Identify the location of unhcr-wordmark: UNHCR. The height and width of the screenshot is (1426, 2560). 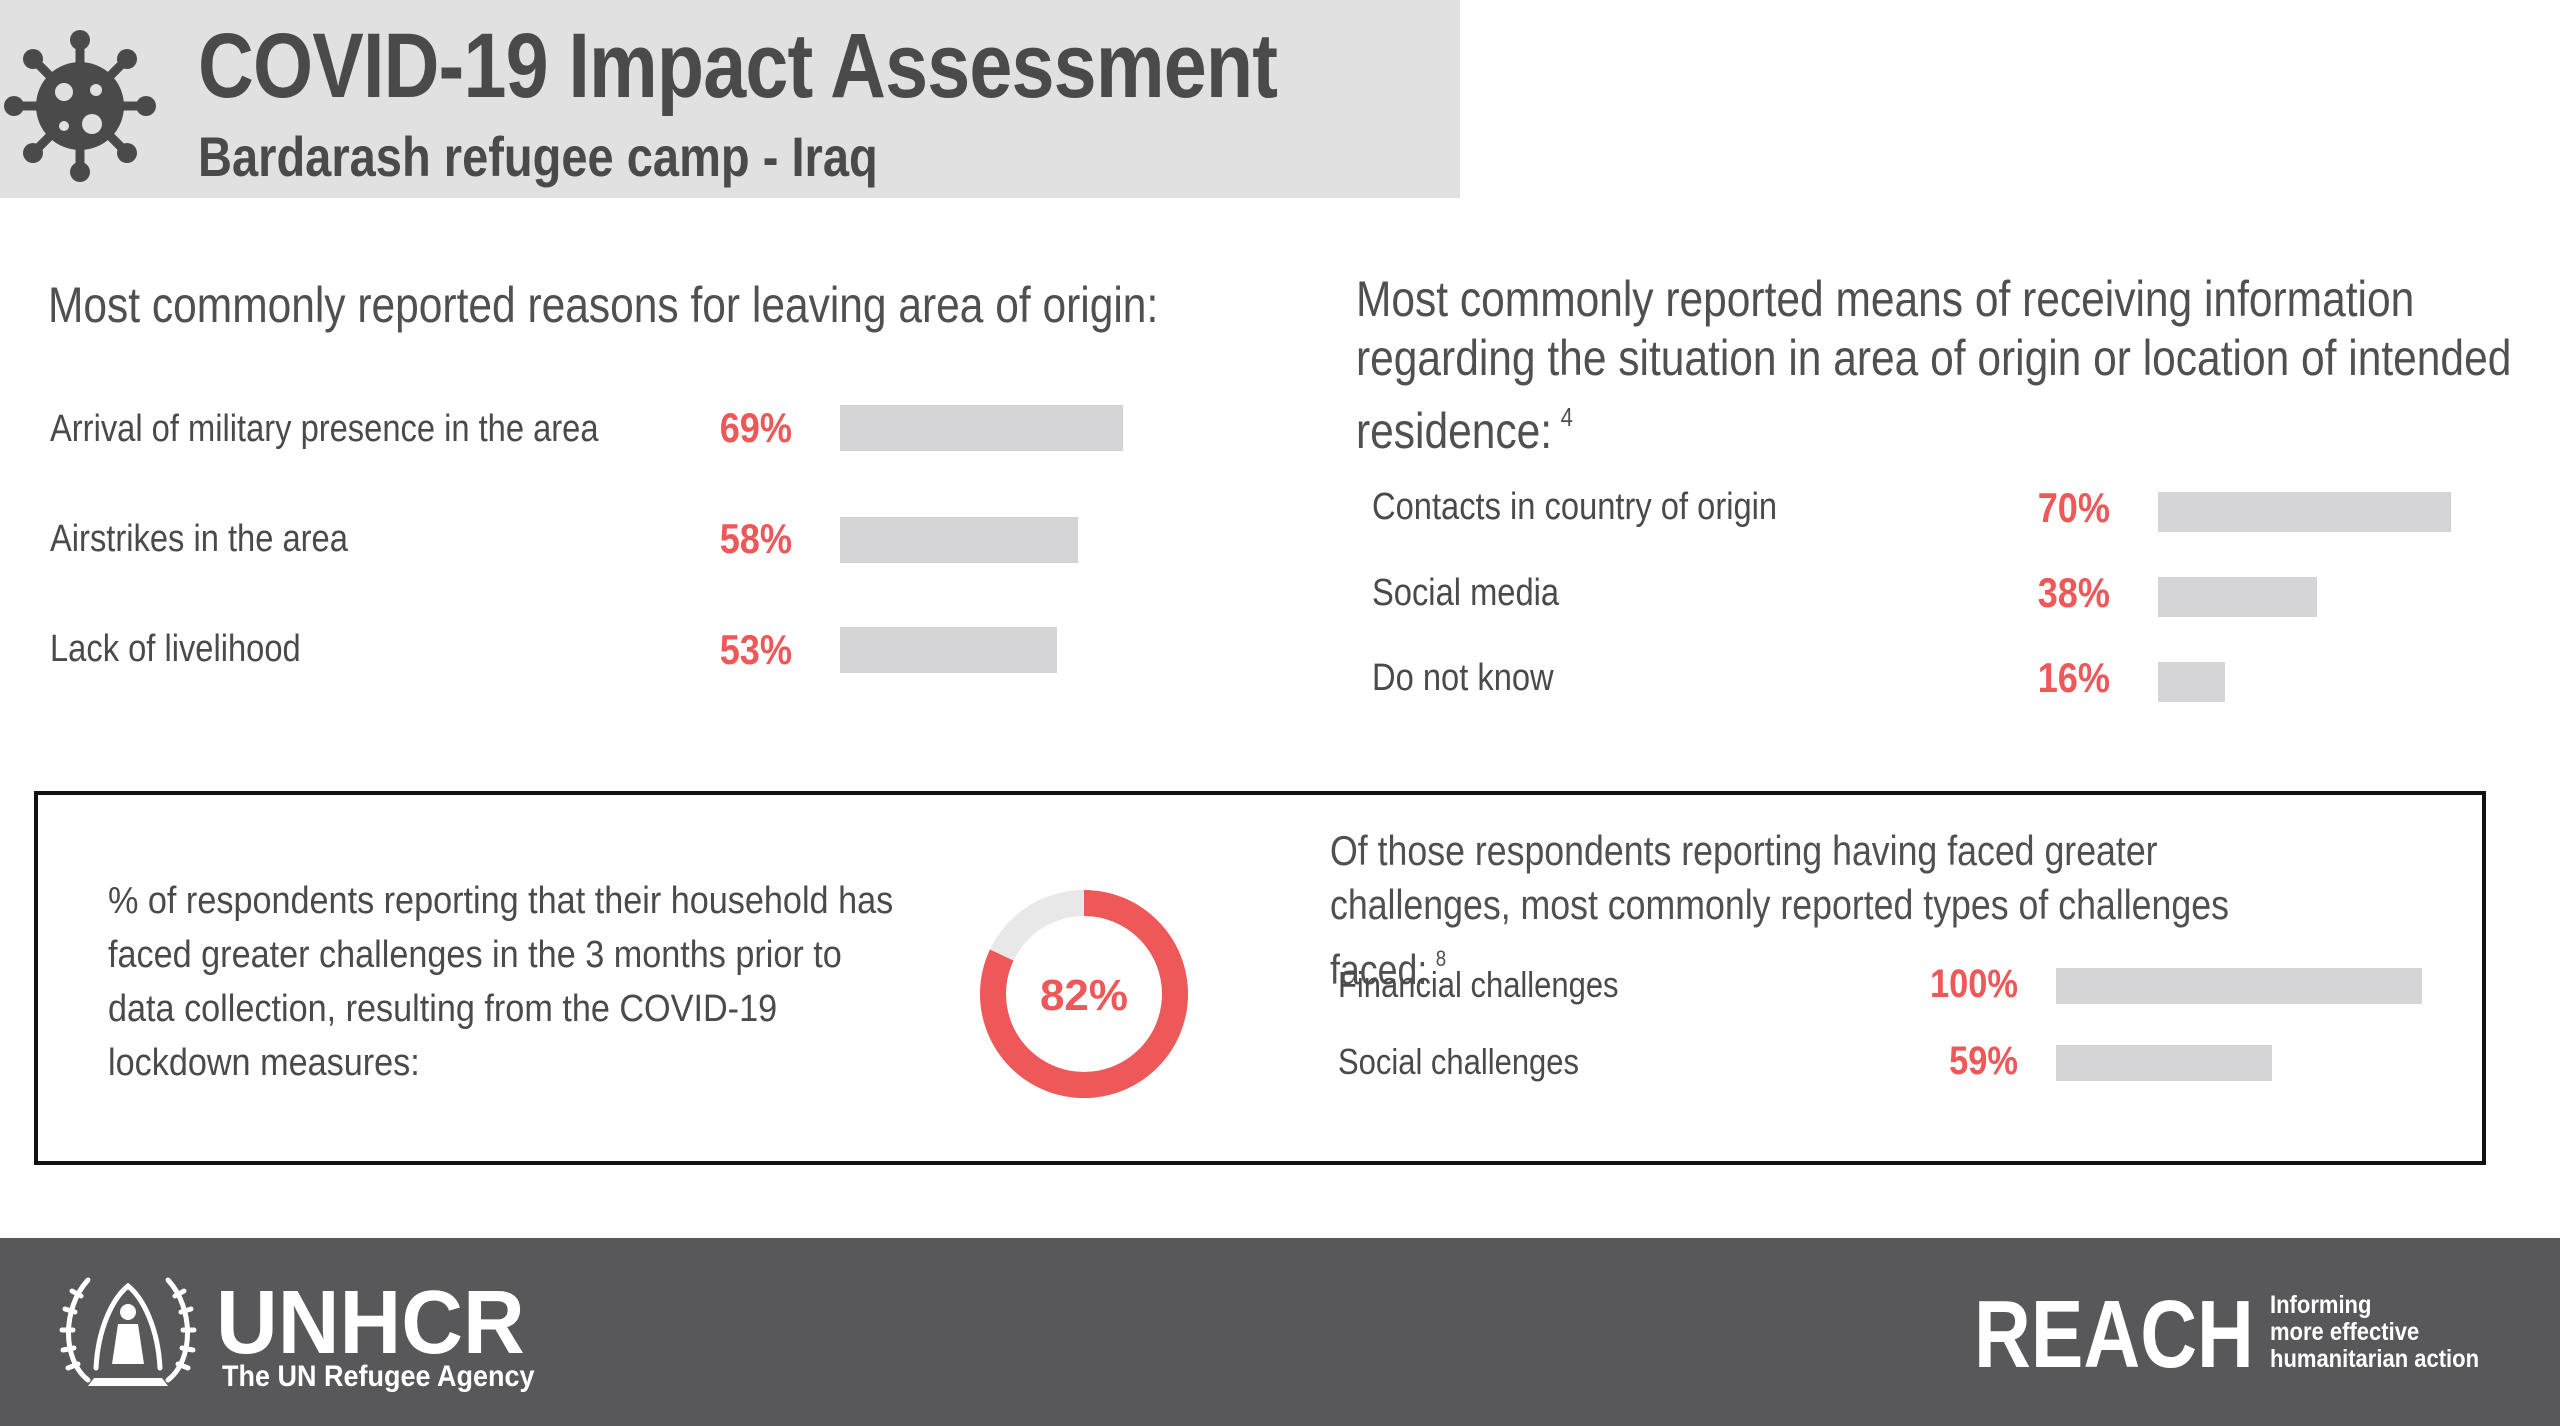
(370, 1323).